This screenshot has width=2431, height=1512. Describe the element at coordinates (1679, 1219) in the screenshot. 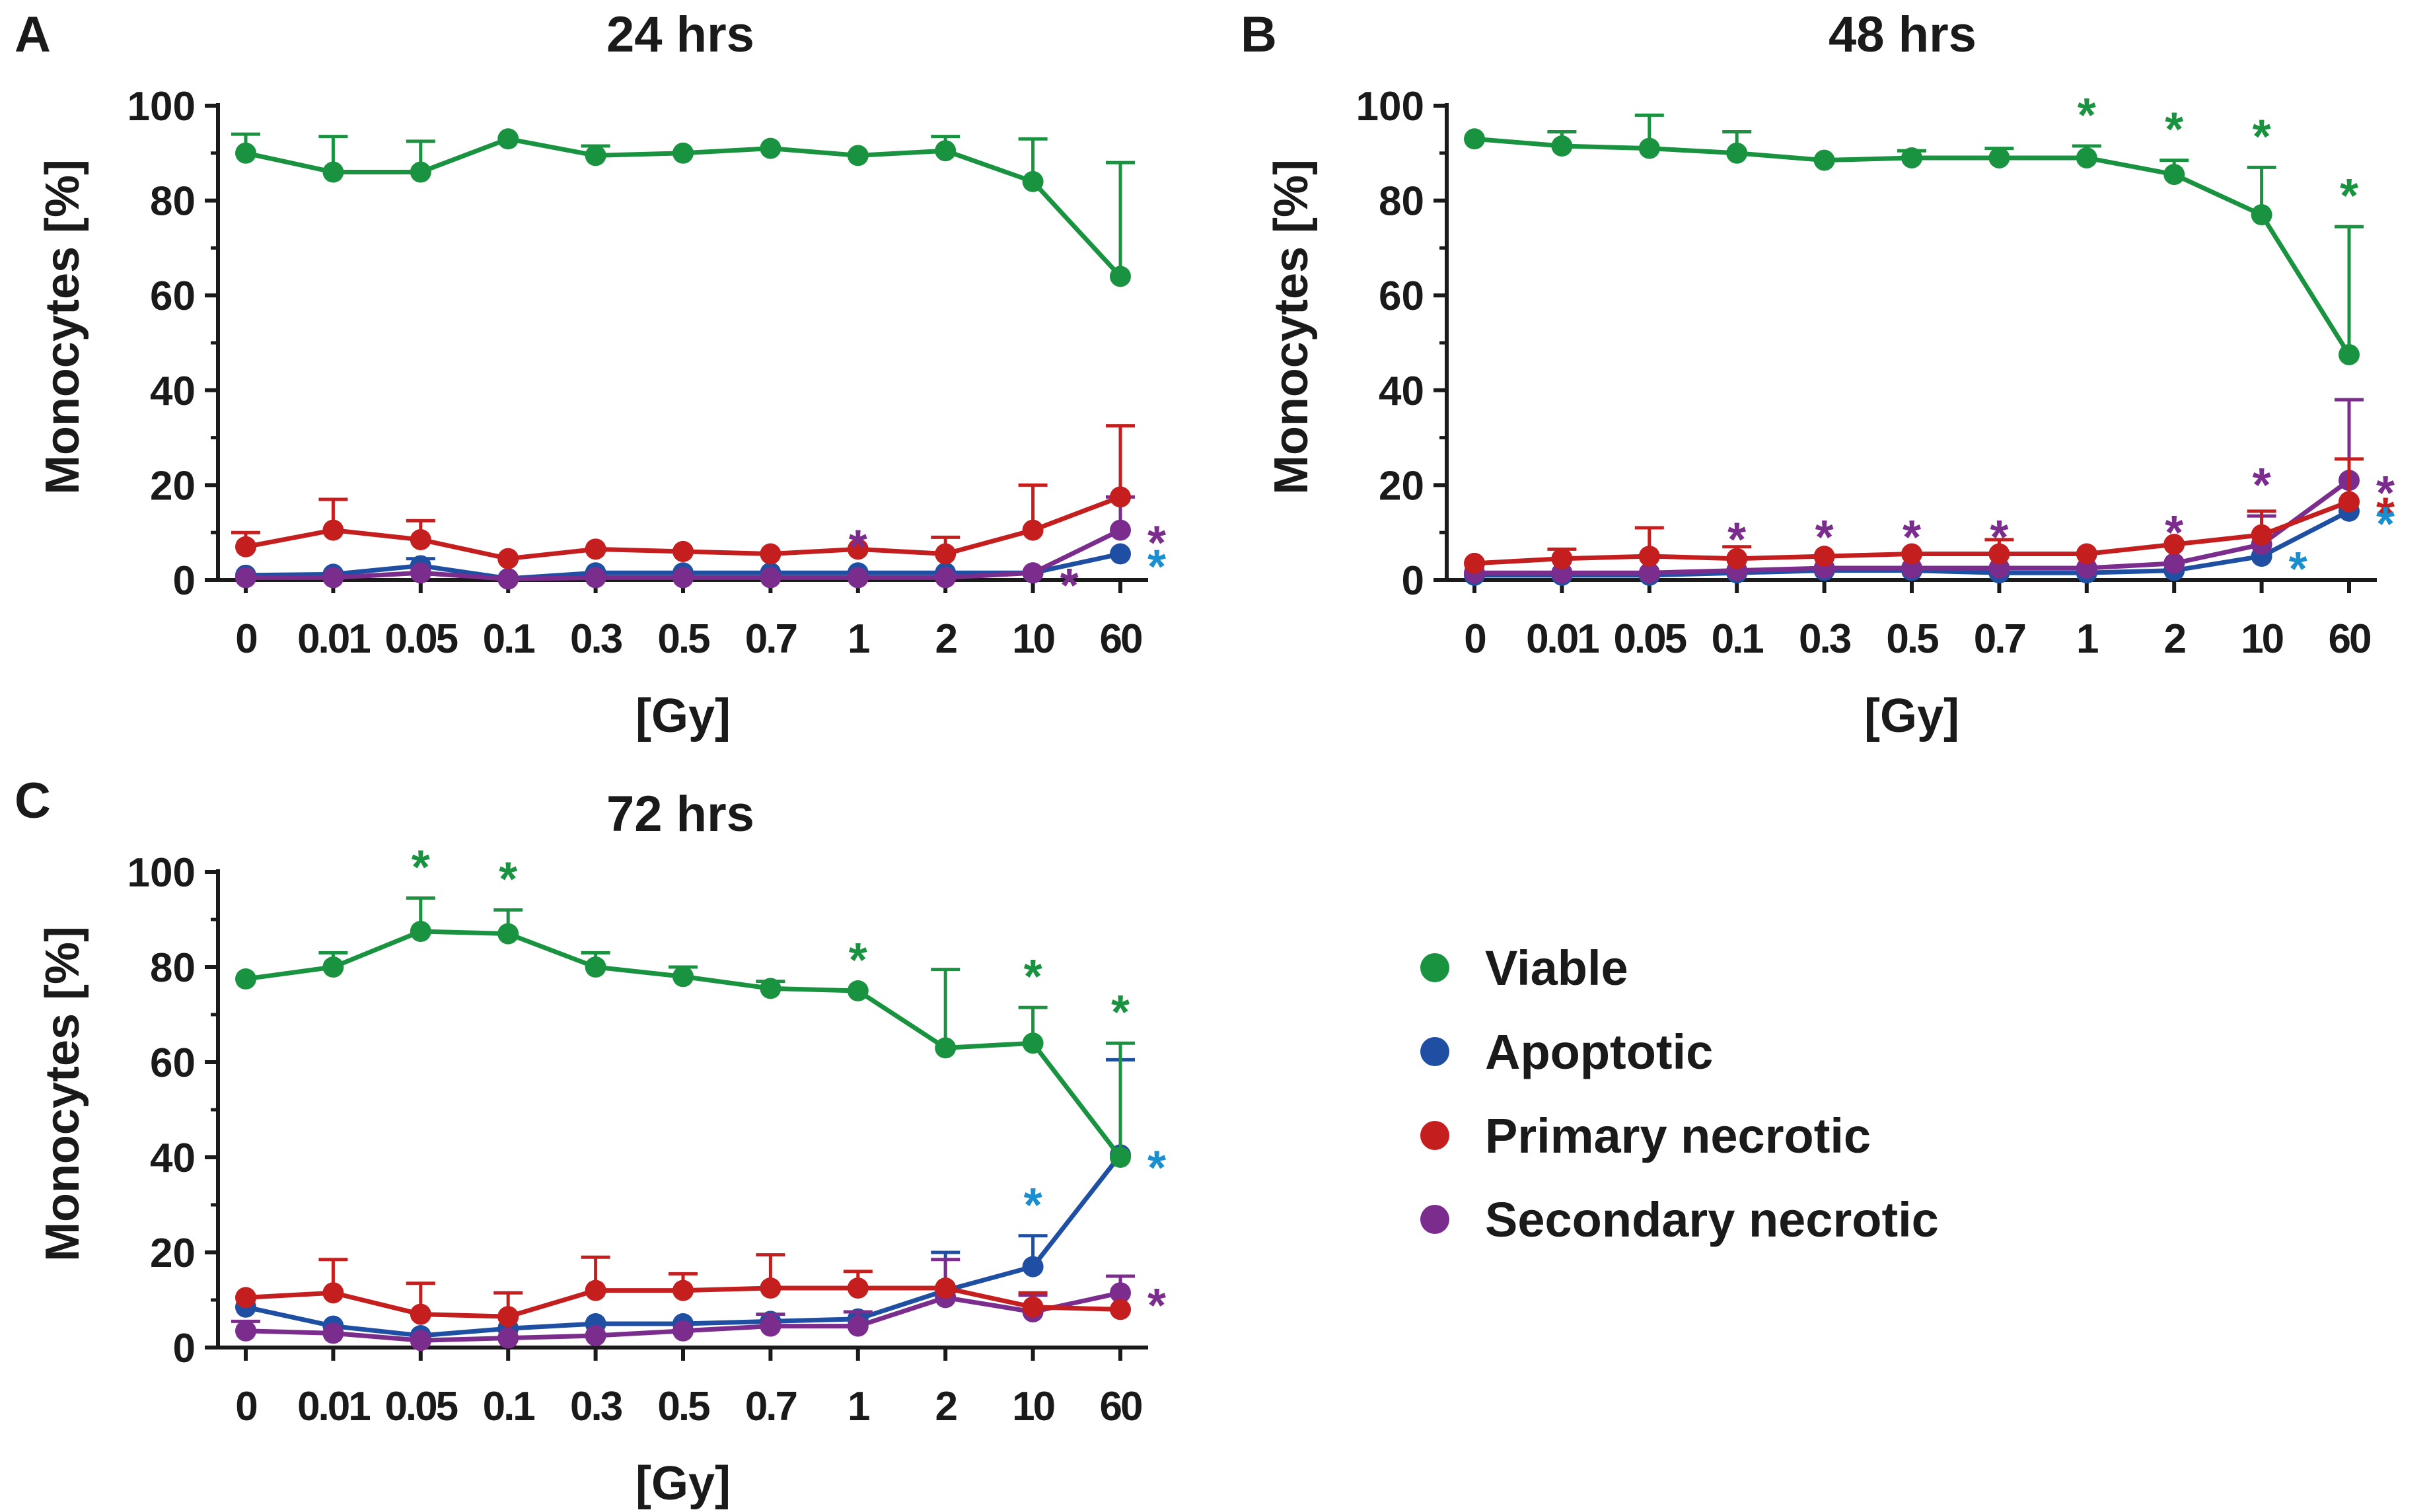

I see `legend-item-secondary-necrotic: Secondary necrotic` at that location.